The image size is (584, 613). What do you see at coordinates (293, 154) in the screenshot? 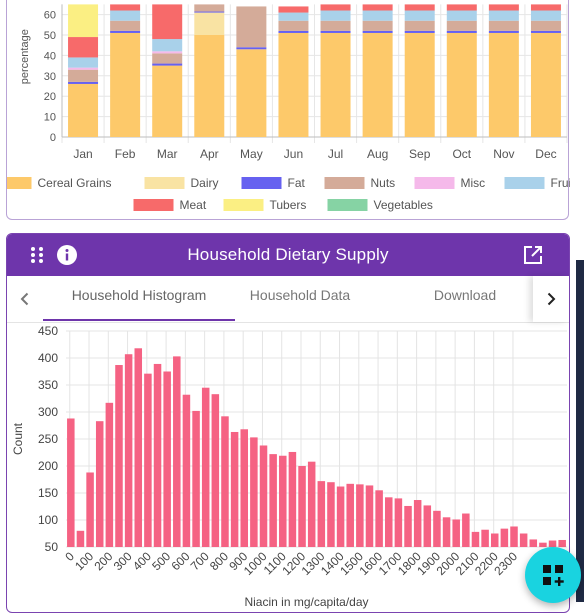
I see `x-tick-label: Jun` at bounding box center [293, 154].